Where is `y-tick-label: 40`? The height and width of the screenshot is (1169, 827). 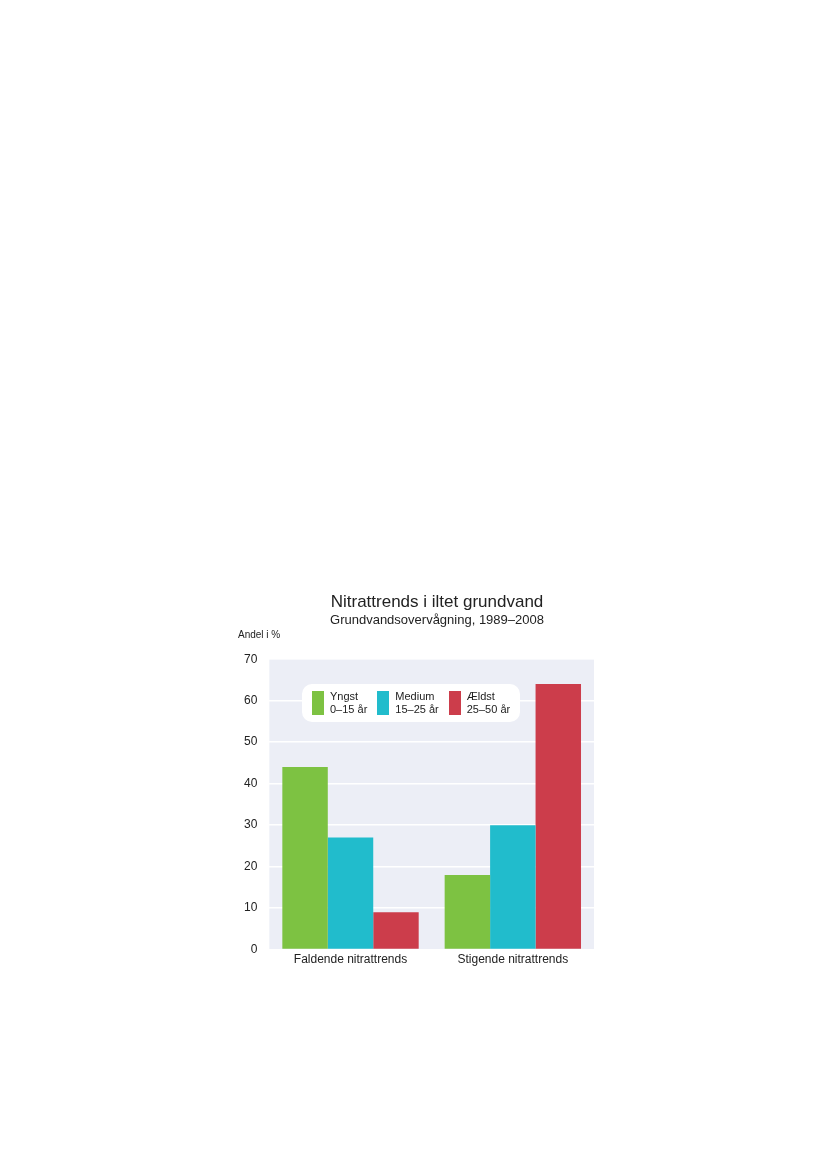 y-tick-label: 40 is located at coordinates (250, 782).